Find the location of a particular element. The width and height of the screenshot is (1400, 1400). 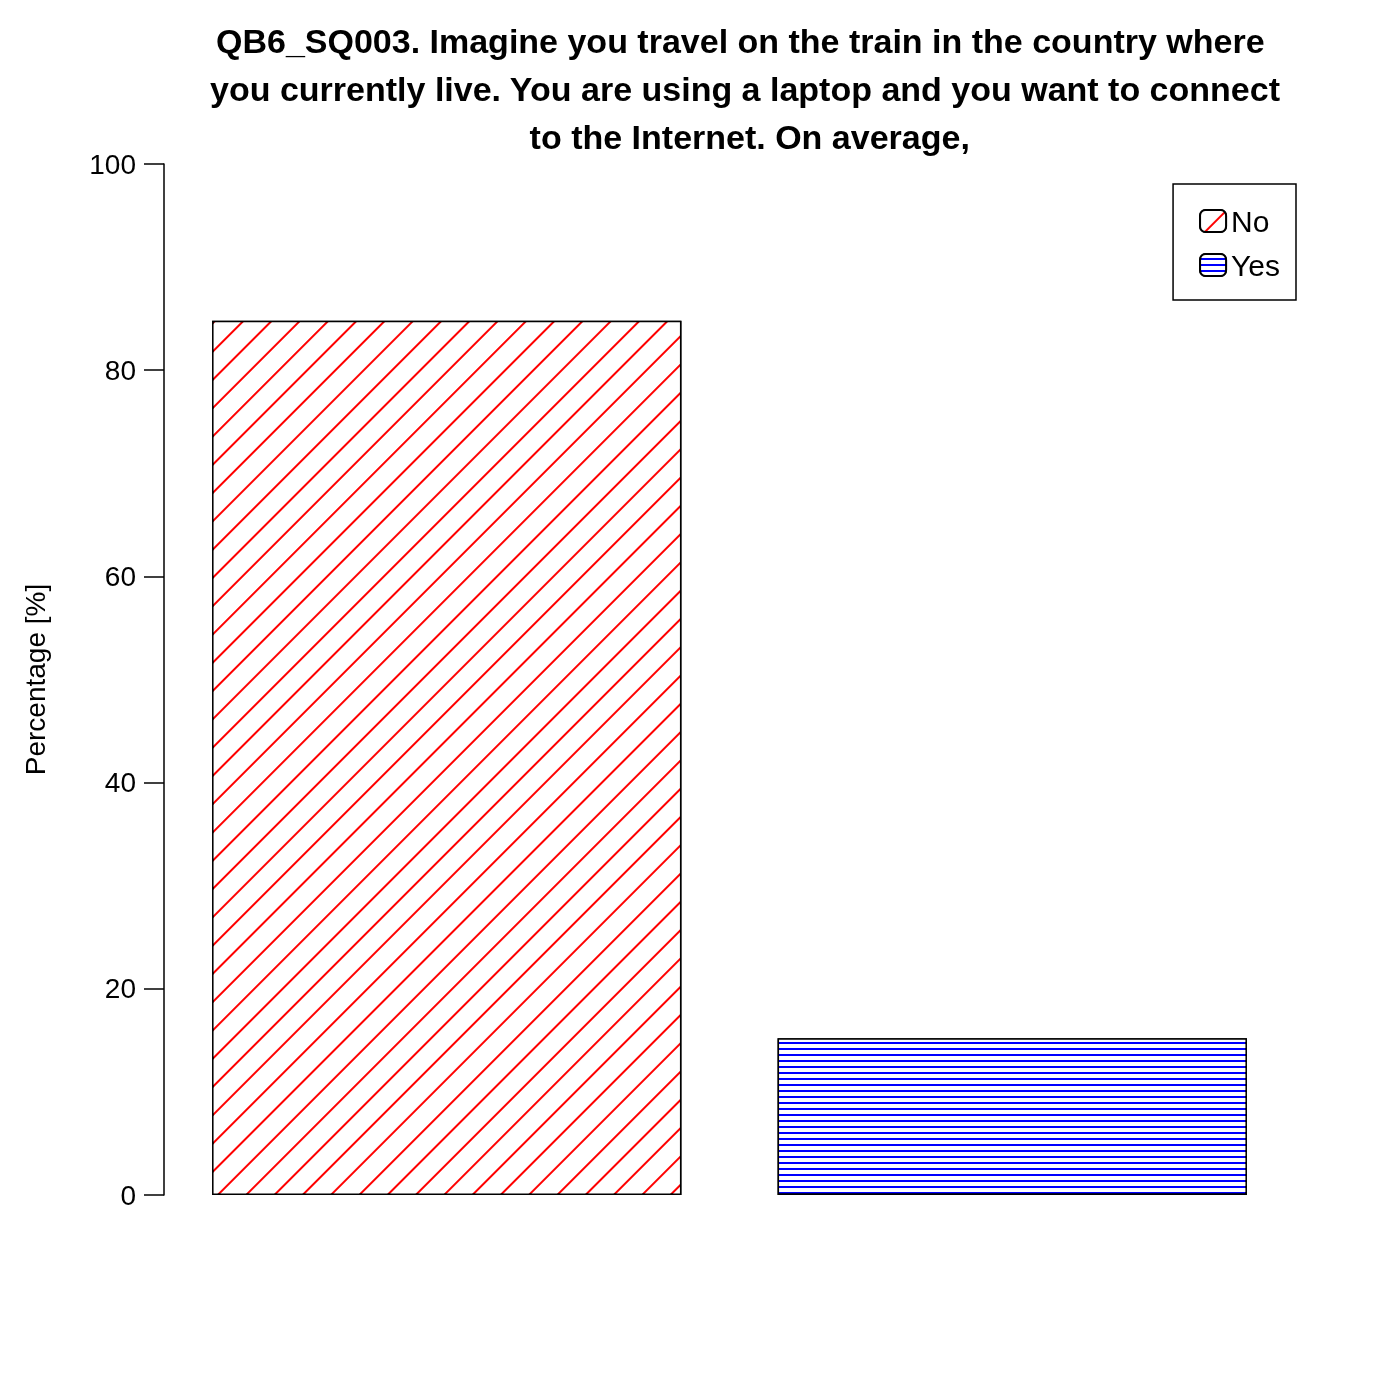

y-axis-title: Percentage [%] is located at coordinates (35, 679).